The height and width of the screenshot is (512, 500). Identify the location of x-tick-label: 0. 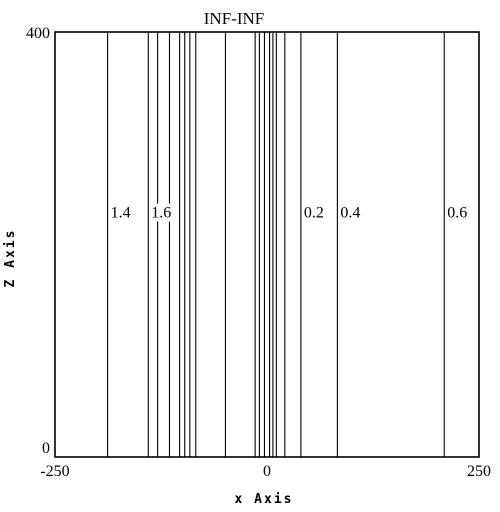
(267, 471).